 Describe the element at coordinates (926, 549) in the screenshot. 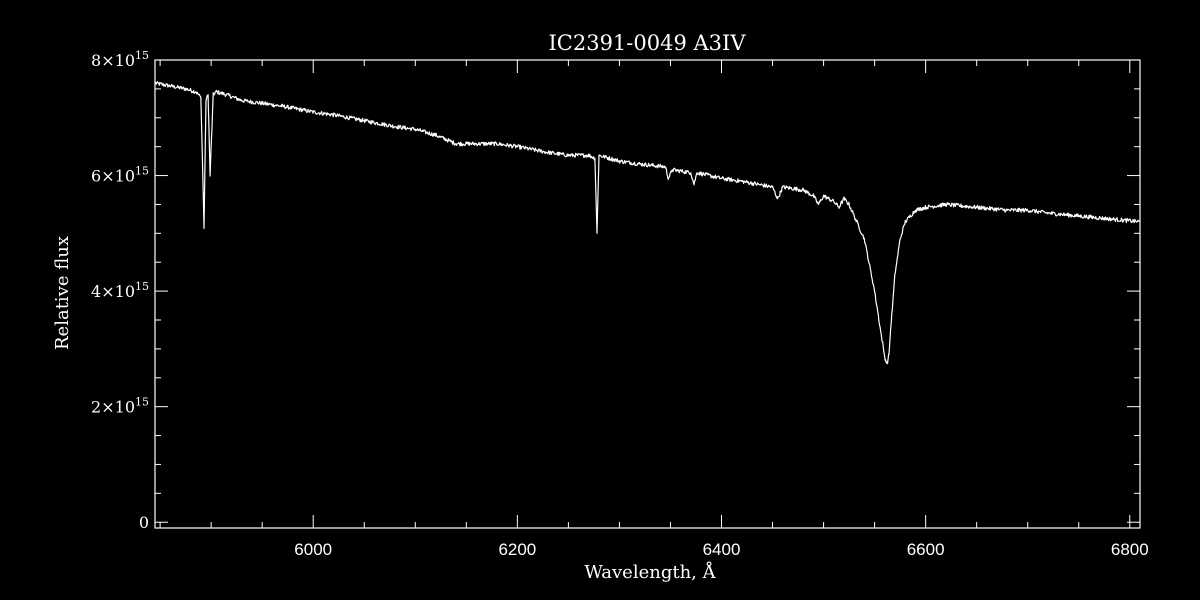

I see `x-tick-label: 6600` at that location.